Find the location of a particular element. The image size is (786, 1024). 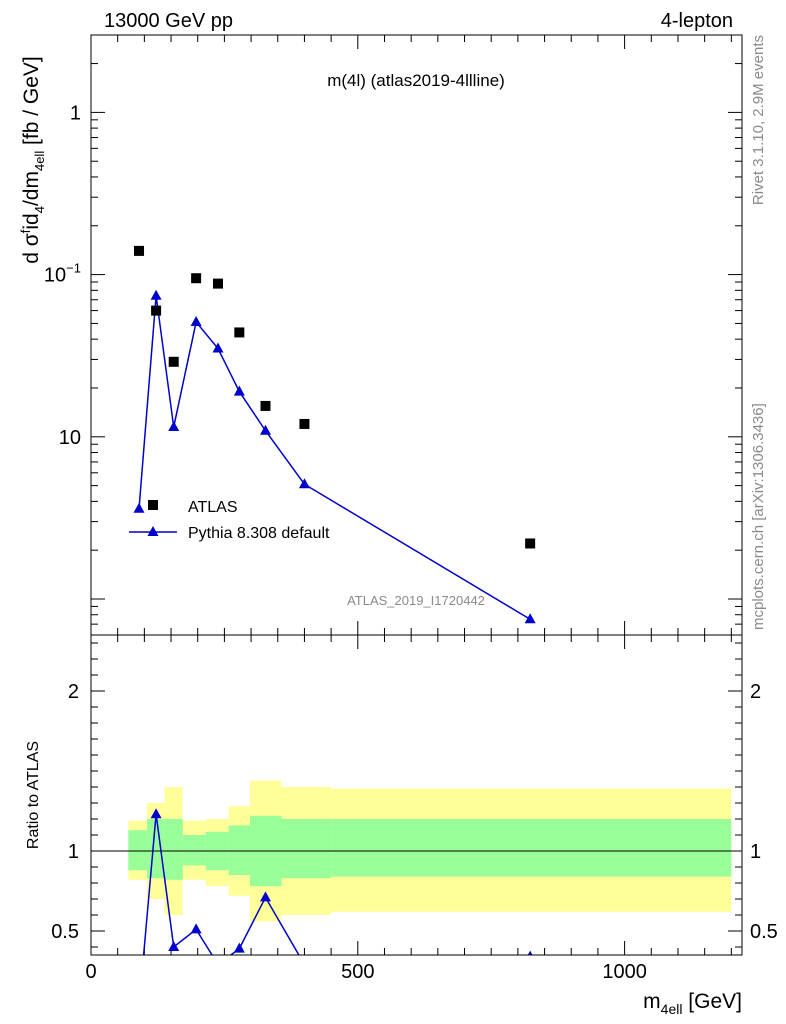

mcplots-label: mcplots.cern.ch [arXiv:1306.3436] is located at coordinates (758, 516).